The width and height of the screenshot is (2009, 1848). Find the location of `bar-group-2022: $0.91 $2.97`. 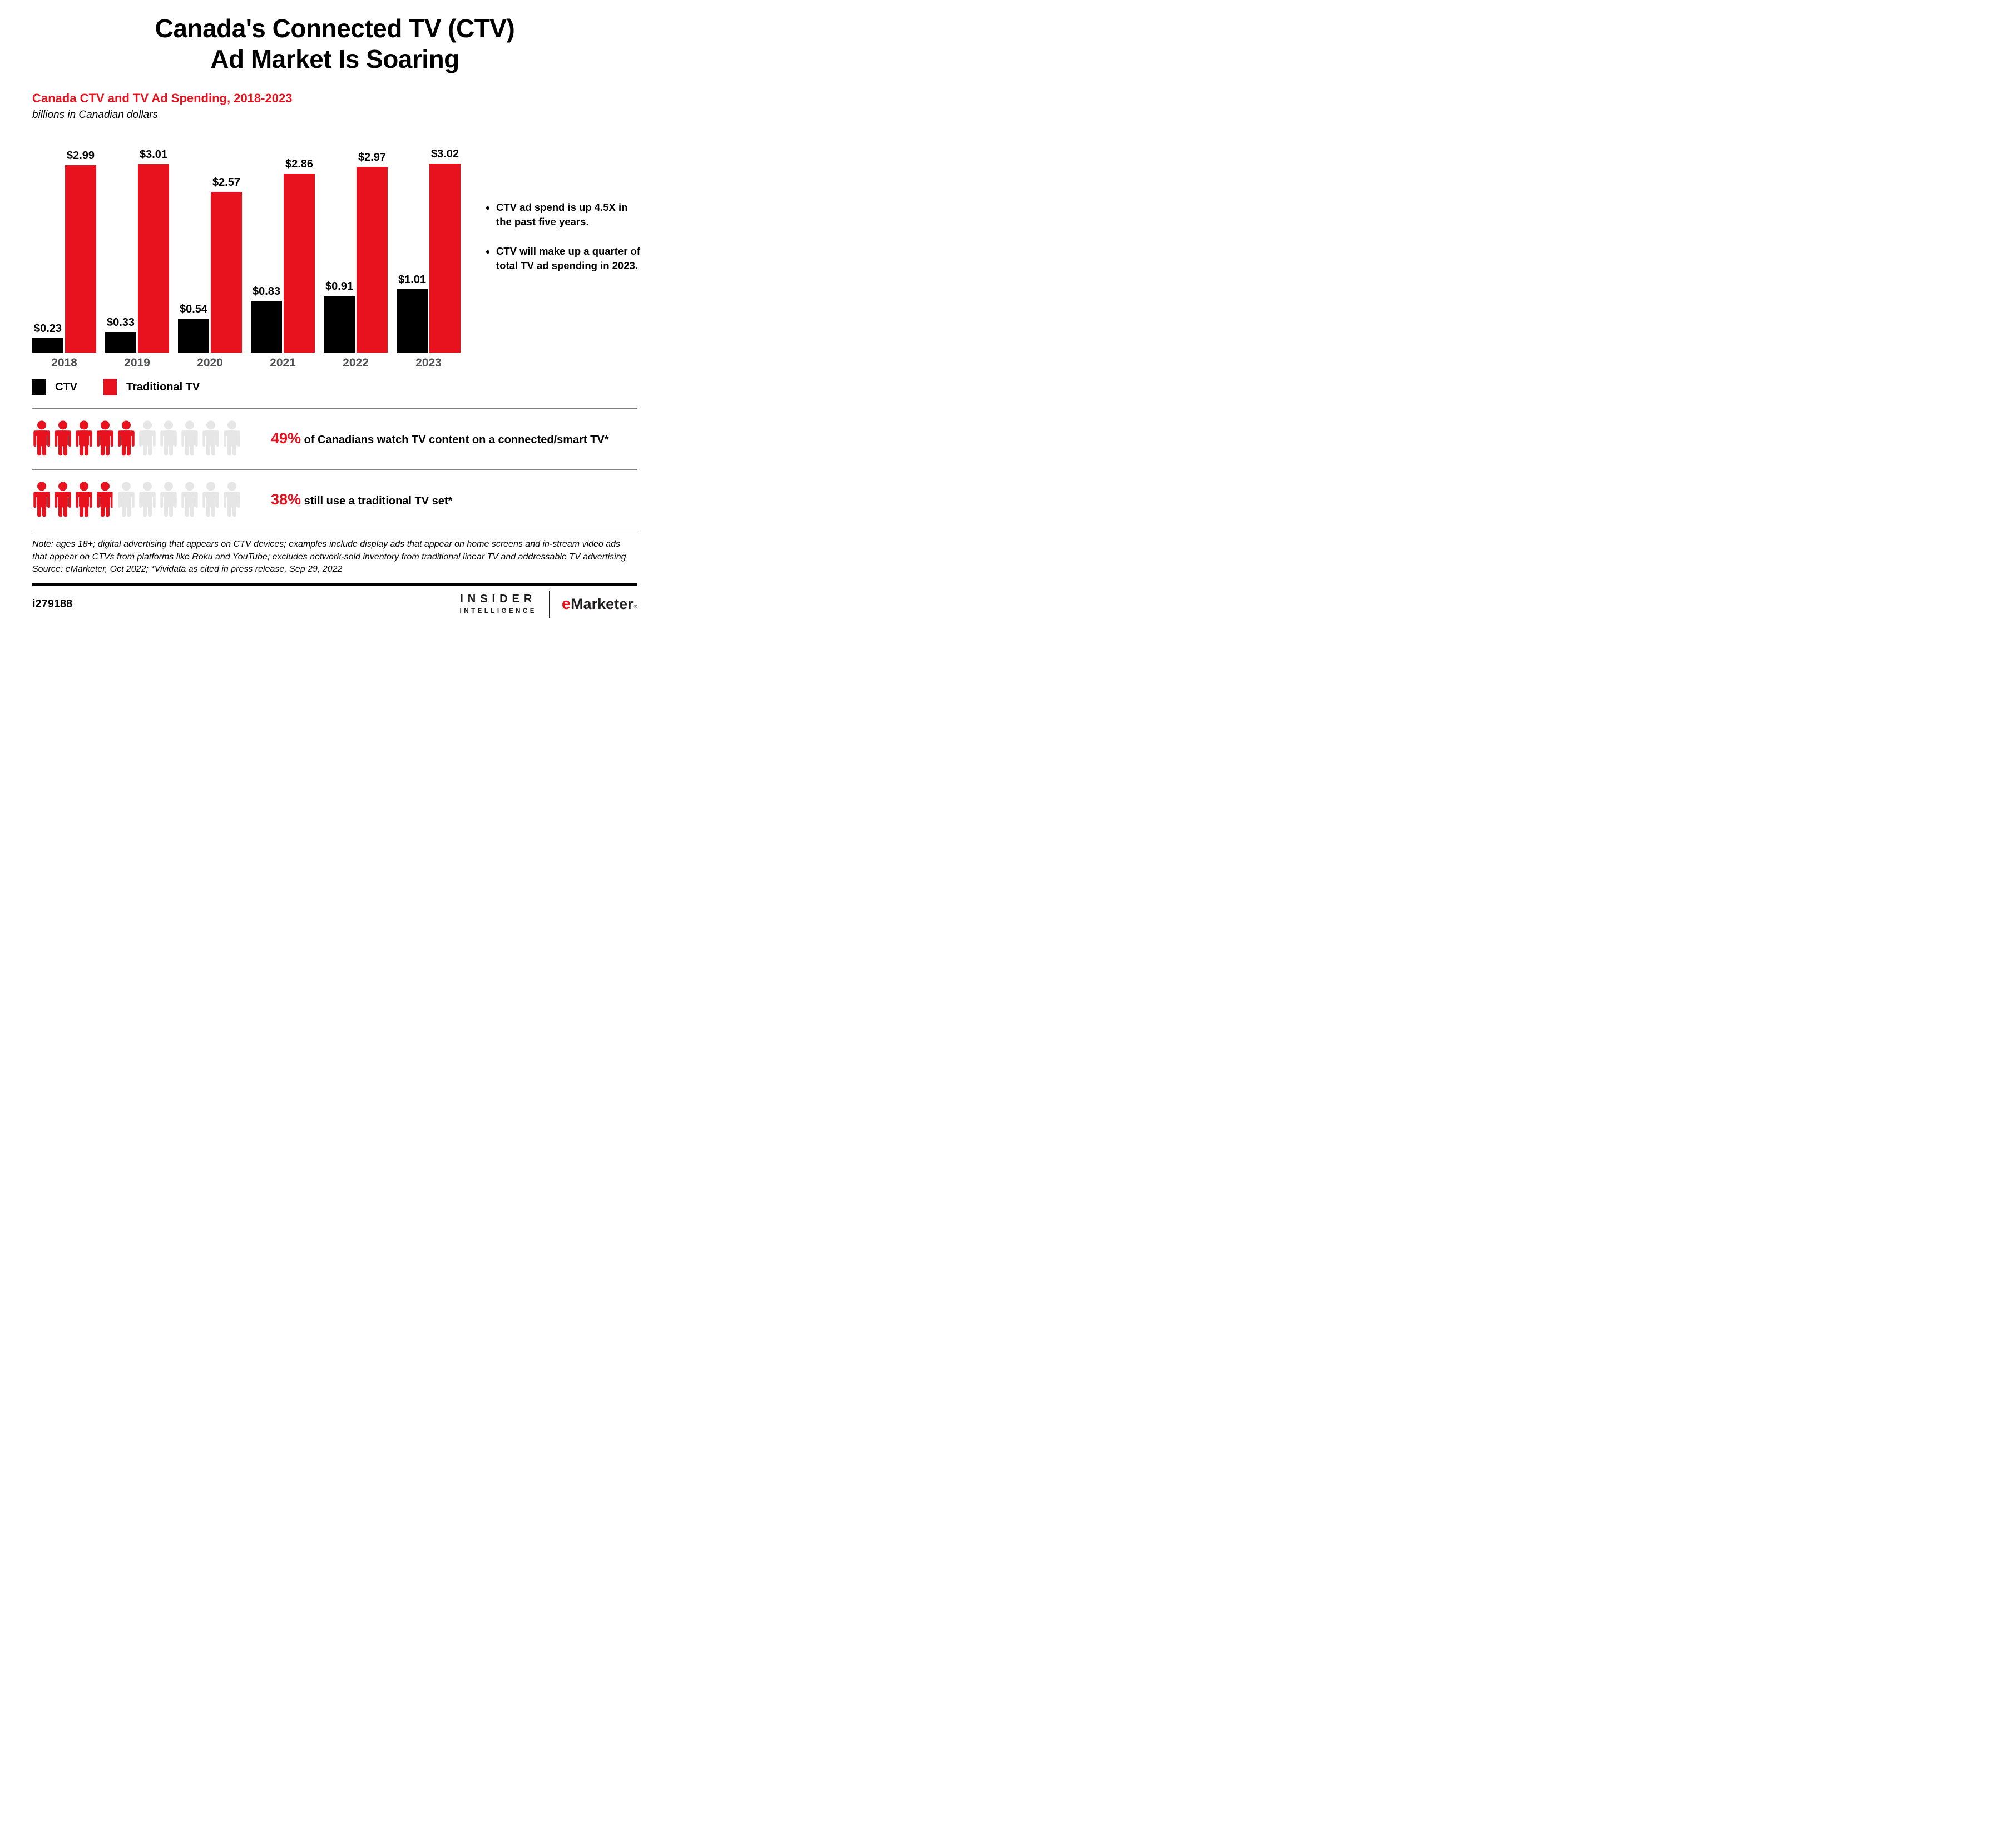

bar-group-2022: $0.91 $2.97 is located at coordinates (356, 252).